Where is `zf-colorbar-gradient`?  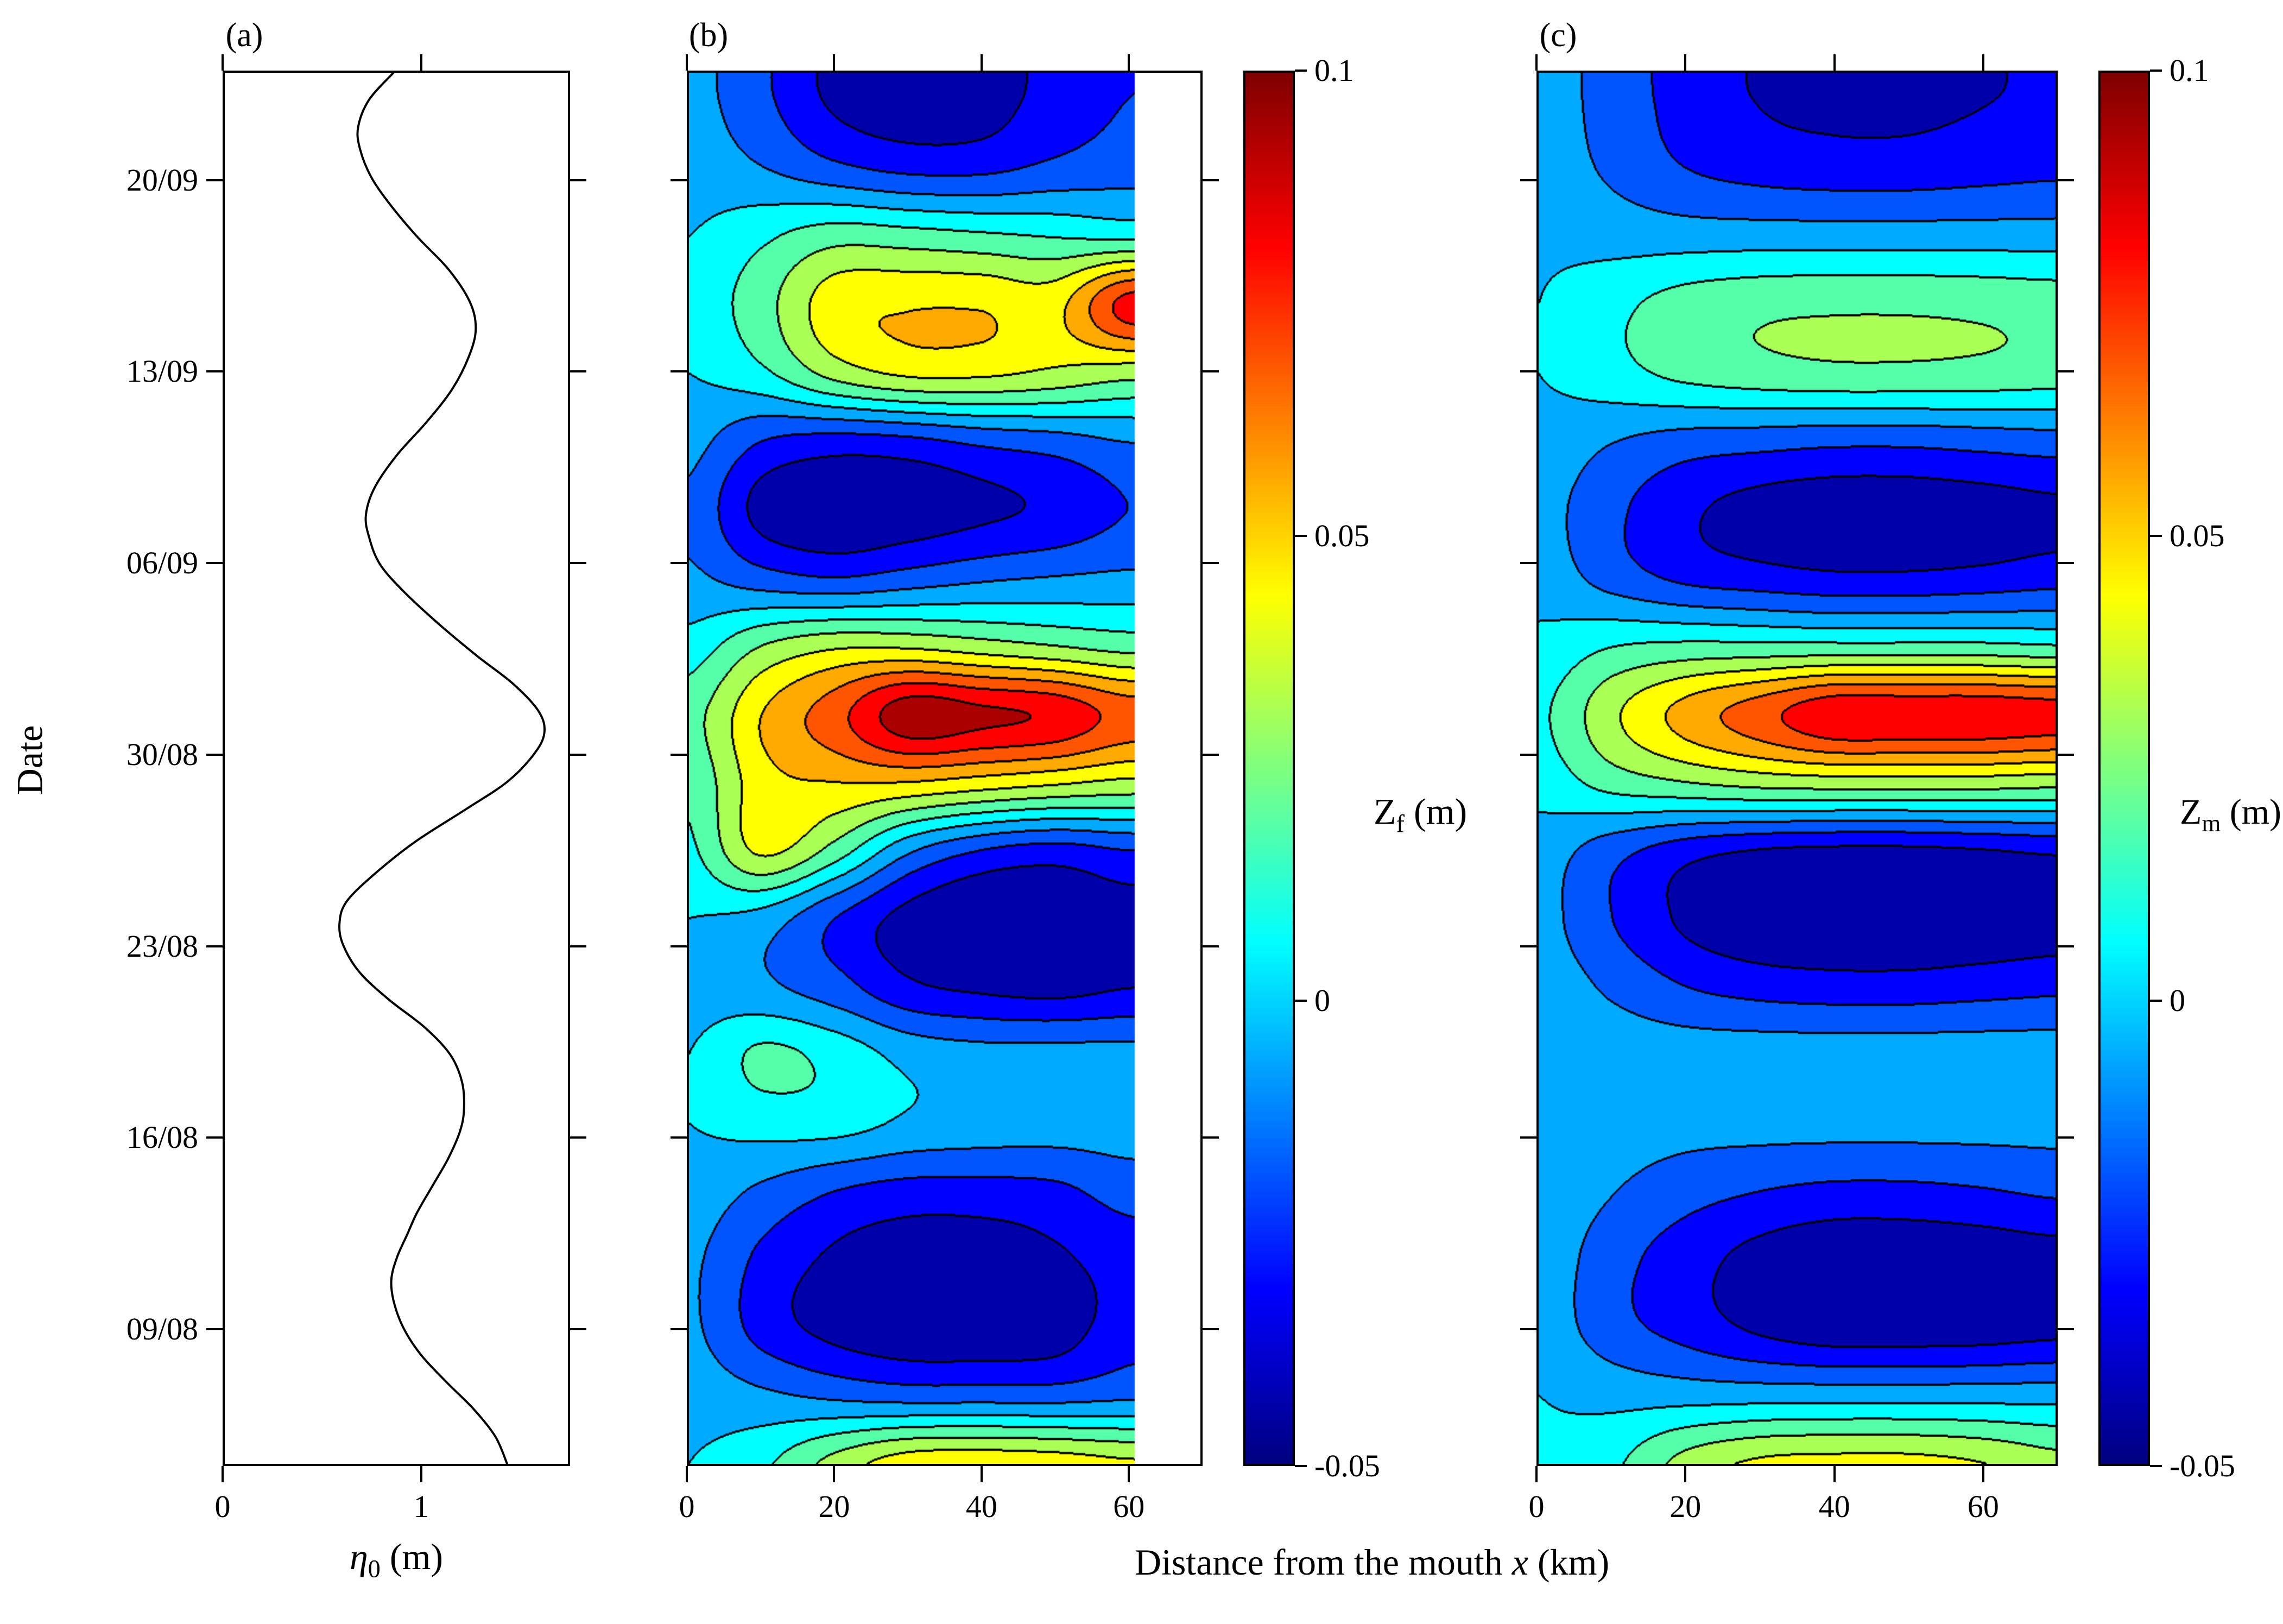 zf-colorbar-gradient is located at coordinates (1269, 768).